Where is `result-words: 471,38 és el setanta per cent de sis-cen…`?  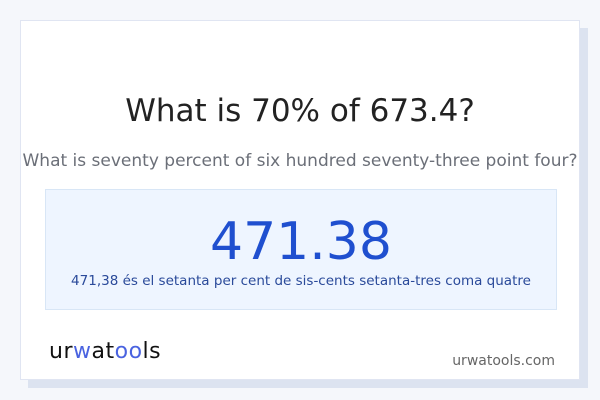
result-words: 471,38 és el setanta per cent de sis-cen… is located at coordinates (301, 281).